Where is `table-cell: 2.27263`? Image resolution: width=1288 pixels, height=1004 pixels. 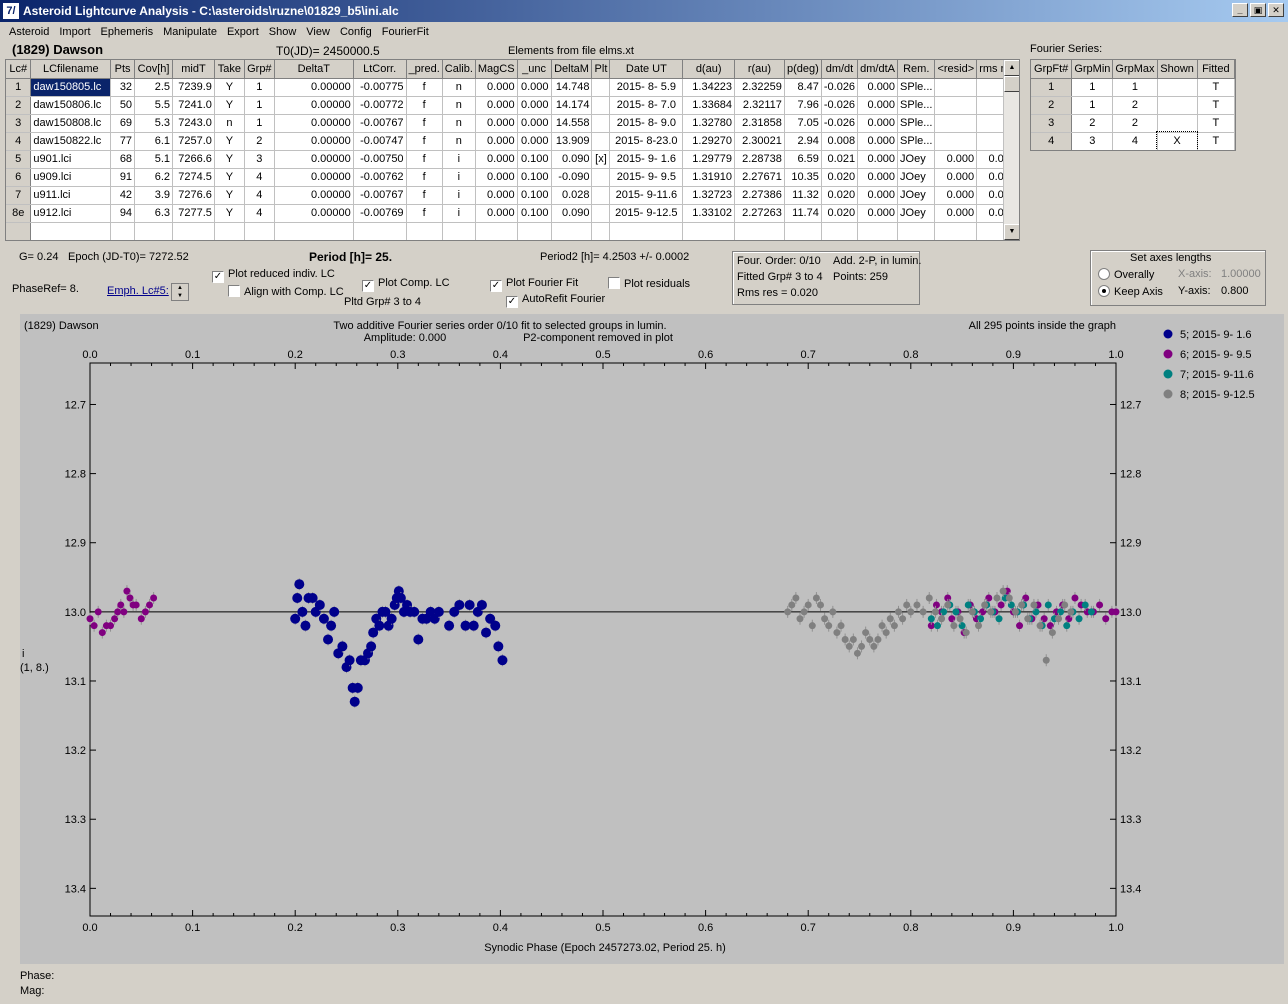 table-cell: 2.27263 is located at coordinates (759, 213).